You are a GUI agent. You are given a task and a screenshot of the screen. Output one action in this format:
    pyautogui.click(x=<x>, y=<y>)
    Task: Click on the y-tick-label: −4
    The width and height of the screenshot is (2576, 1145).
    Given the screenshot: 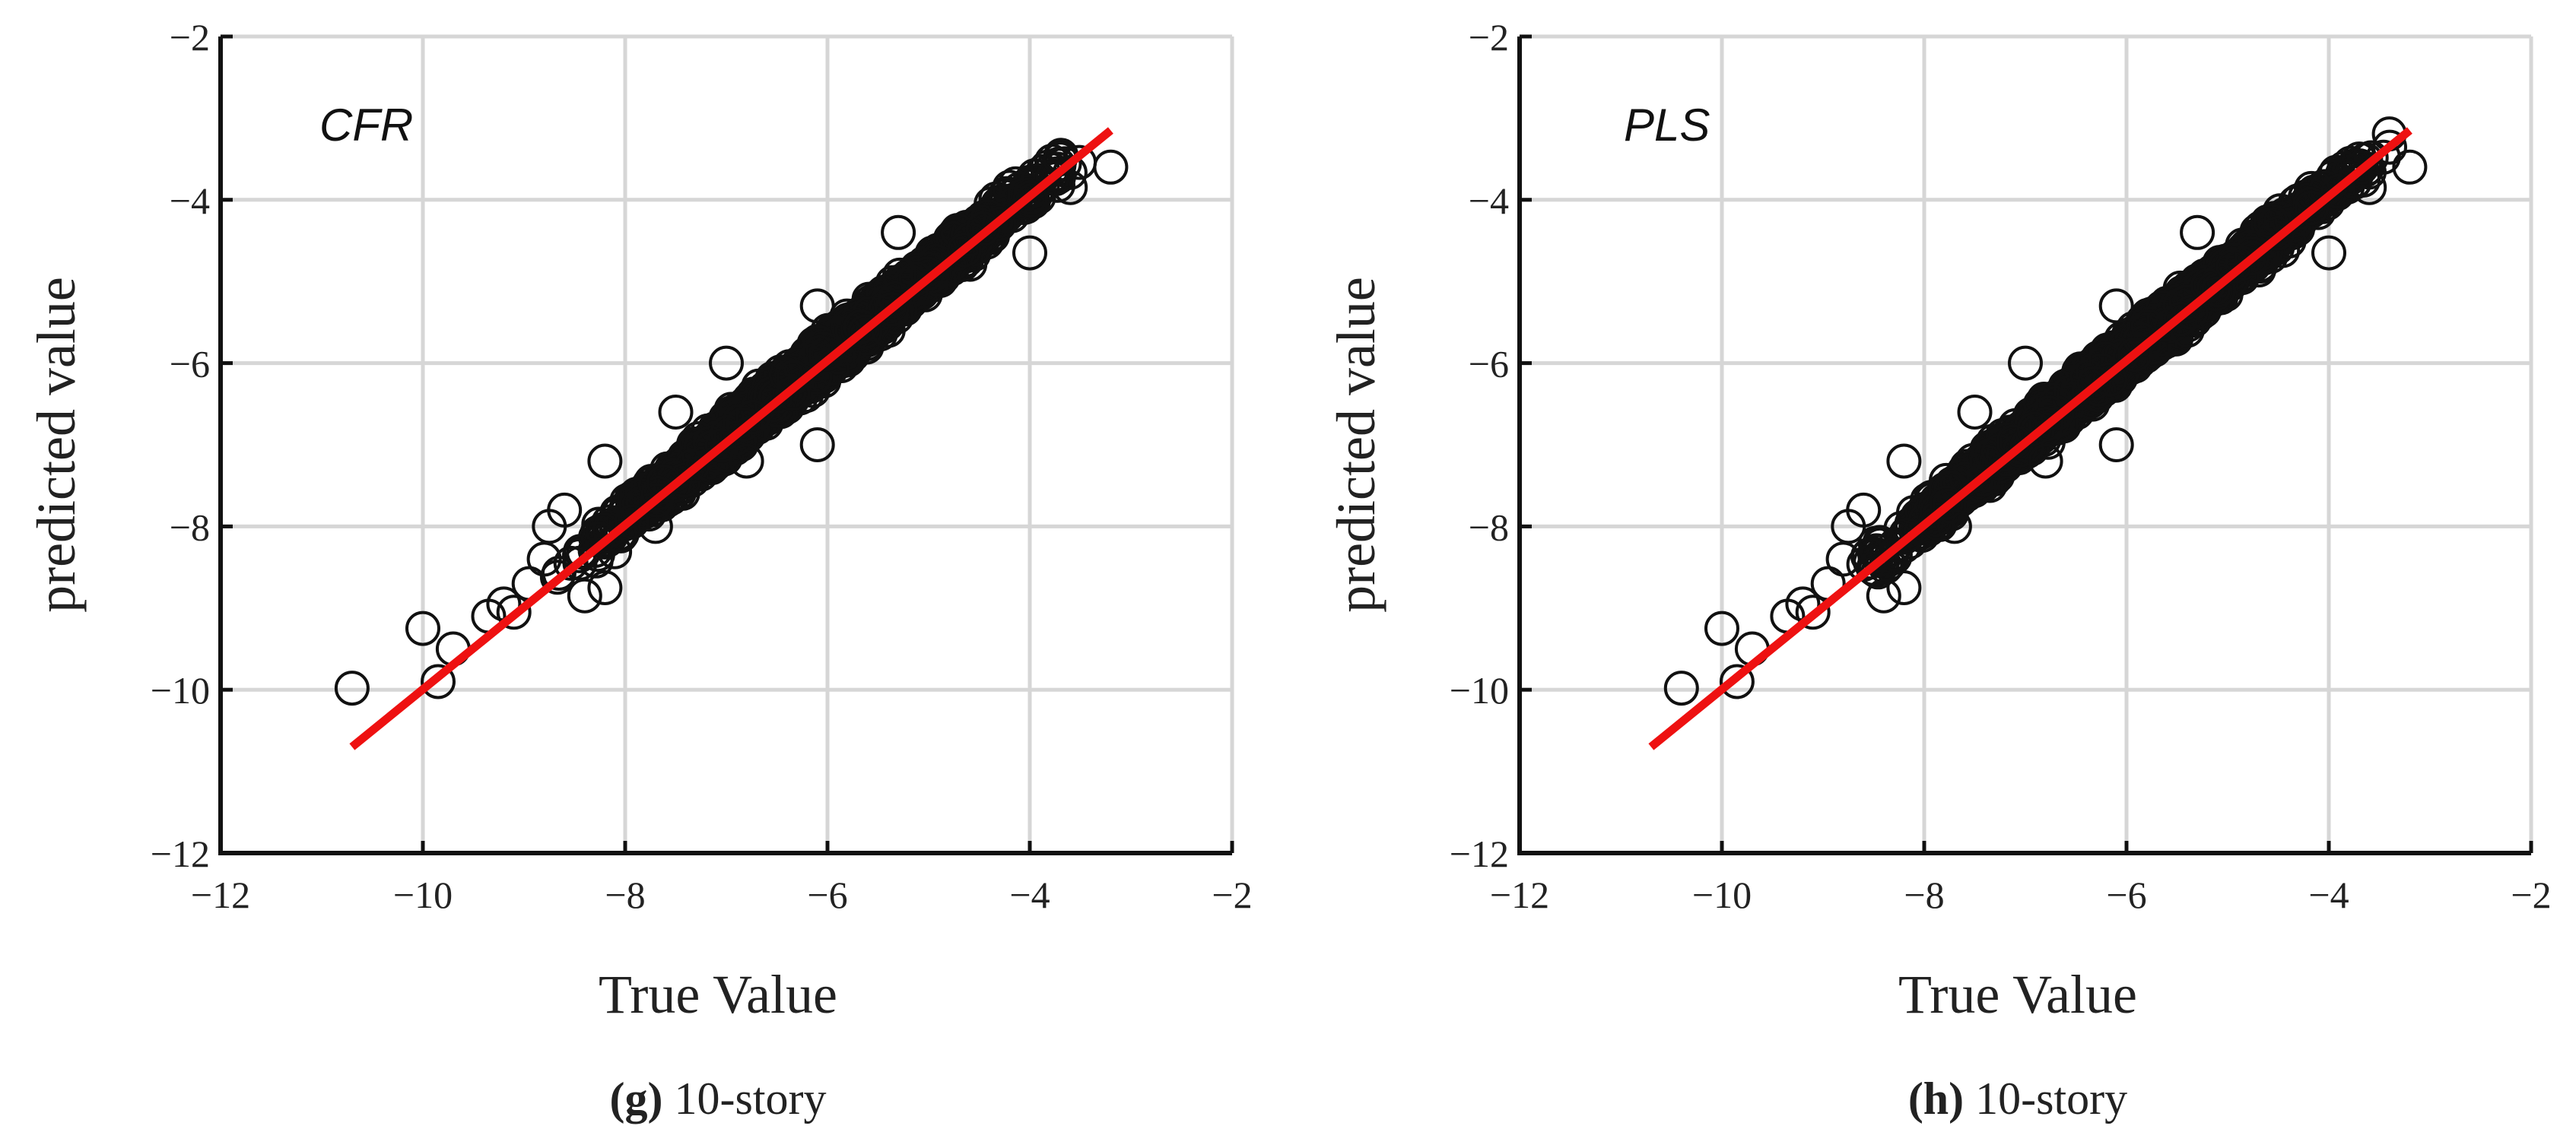 What is the action you would take?
    pyautogui.click(x=190, y=200)
    